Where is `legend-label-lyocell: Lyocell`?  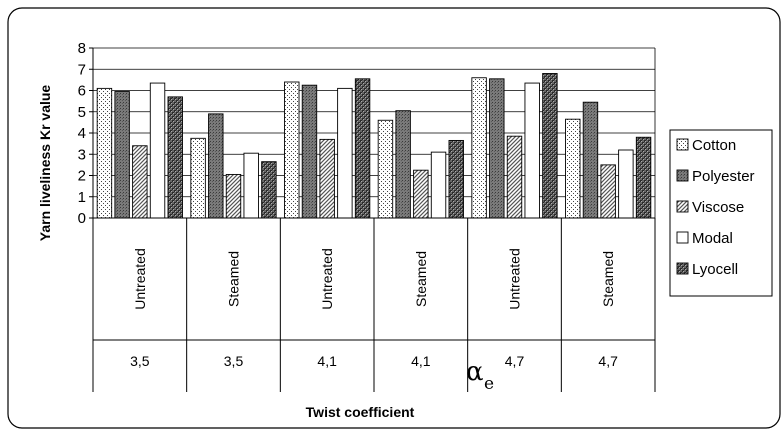
legend-label-lyocell: Lyocell is located at coordinates (715, 269).